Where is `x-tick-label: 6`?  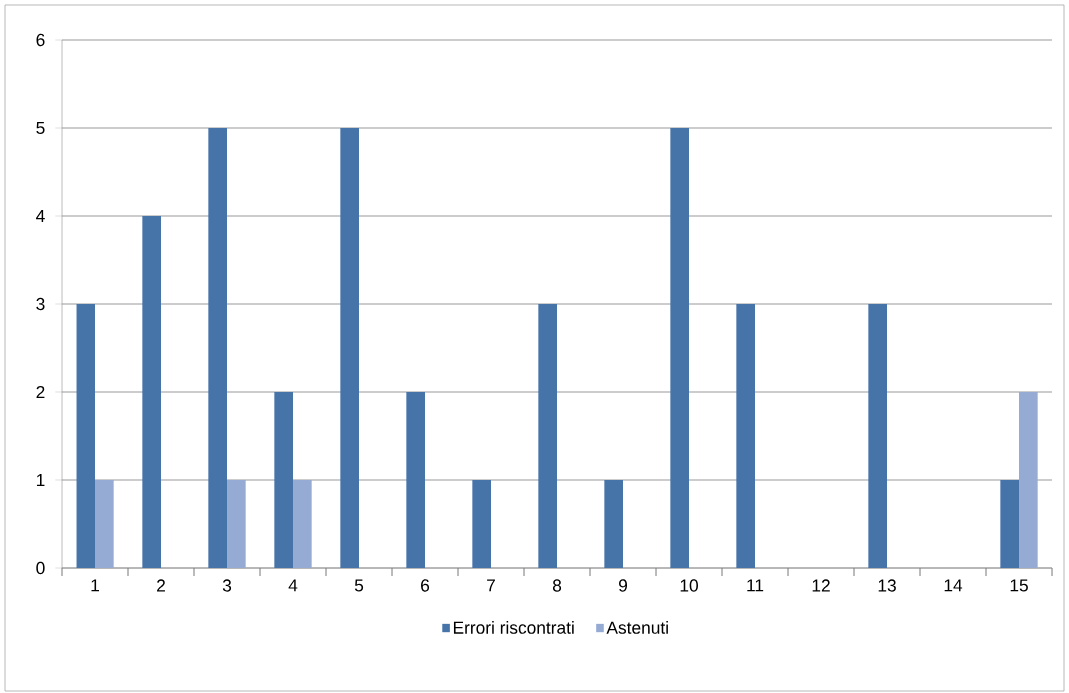 x-tick-label: 6 is located at coordinates (425, 585).